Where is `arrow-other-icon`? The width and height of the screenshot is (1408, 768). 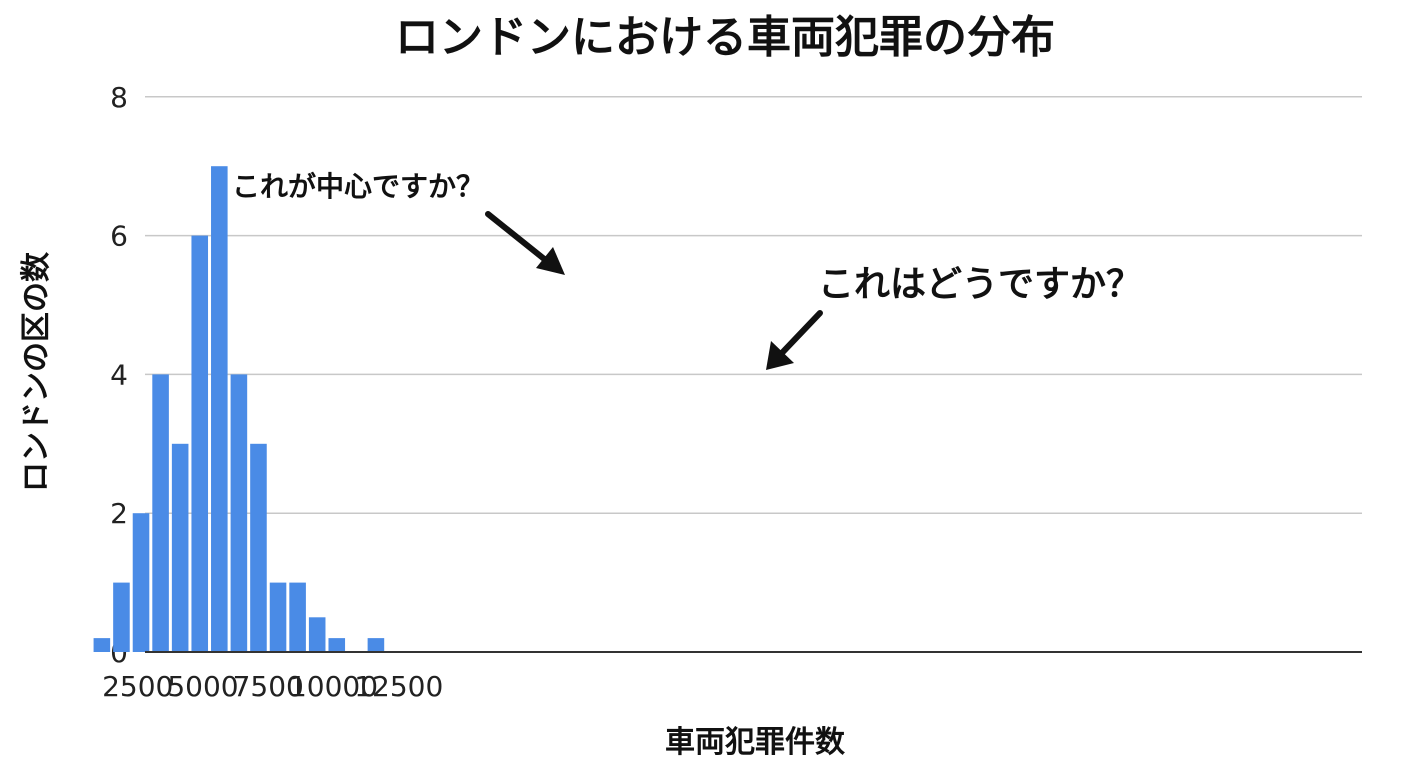 arrow-other-icon is located at coordinates (794, 340).